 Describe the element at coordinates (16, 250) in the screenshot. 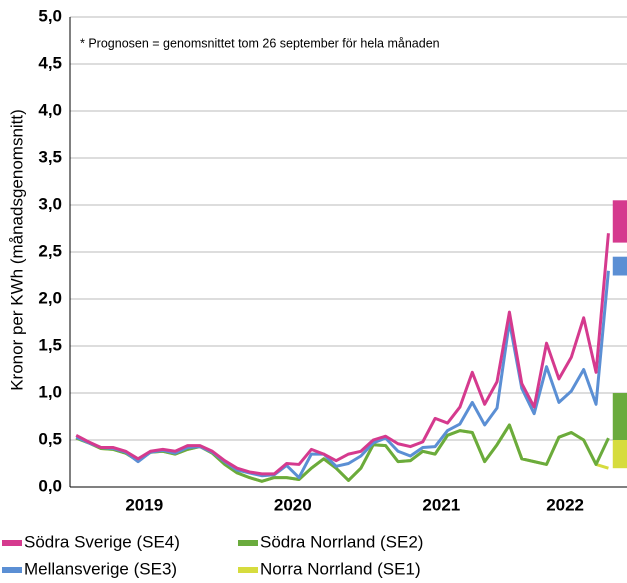

I see `y-axis-label: Kronor per KWh (månadsgenomsnitt)` at that location.